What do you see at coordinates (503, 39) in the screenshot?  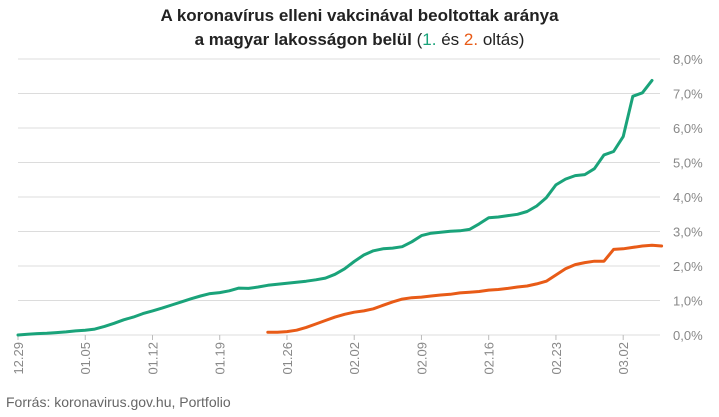 I see `title-suffix: oltás)` at bounding box center [503, 39].